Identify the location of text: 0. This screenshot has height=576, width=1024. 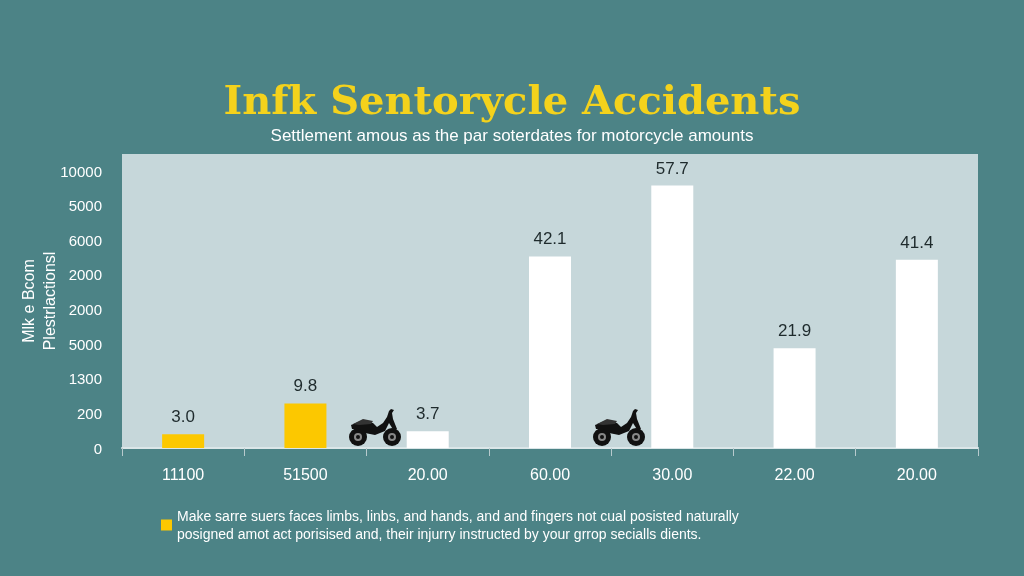
(97, 448).